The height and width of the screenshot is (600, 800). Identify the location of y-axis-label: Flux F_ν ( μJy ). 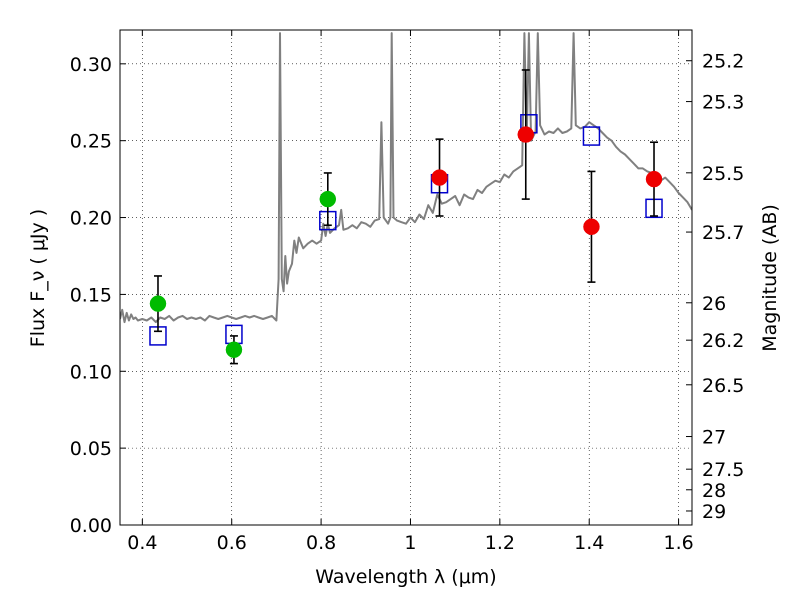
(38, 278).